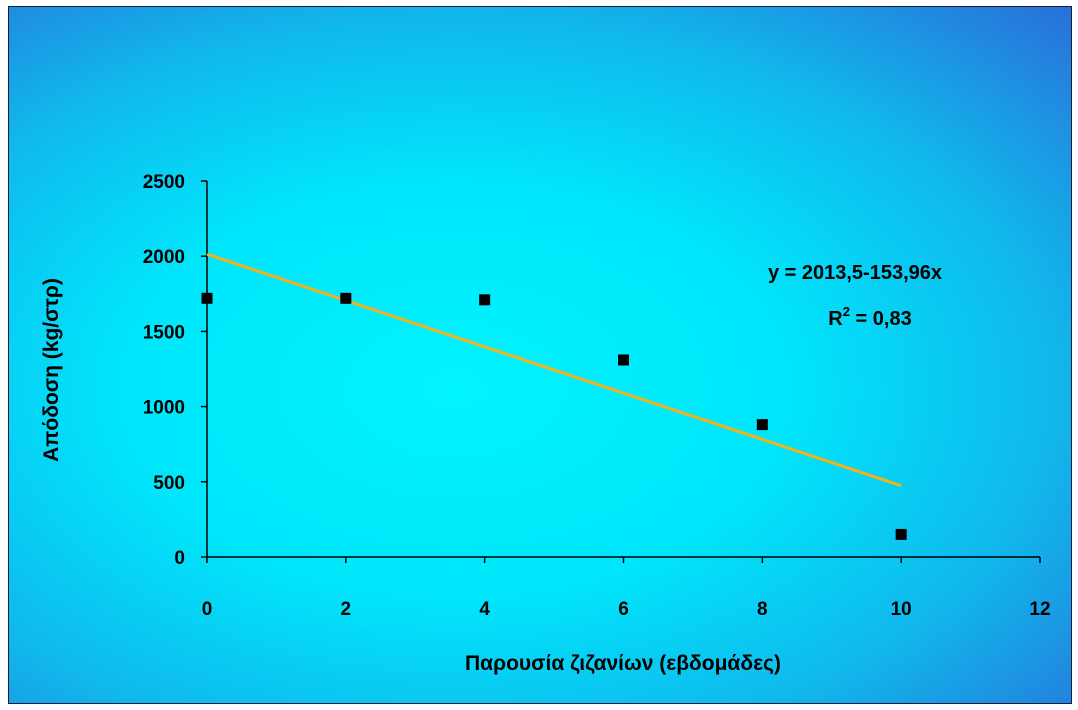 The width and height of the screenshot is (1078, 710). I want to click on trendline-equation: y = 2013,5-153,96x, so click(855, 273).